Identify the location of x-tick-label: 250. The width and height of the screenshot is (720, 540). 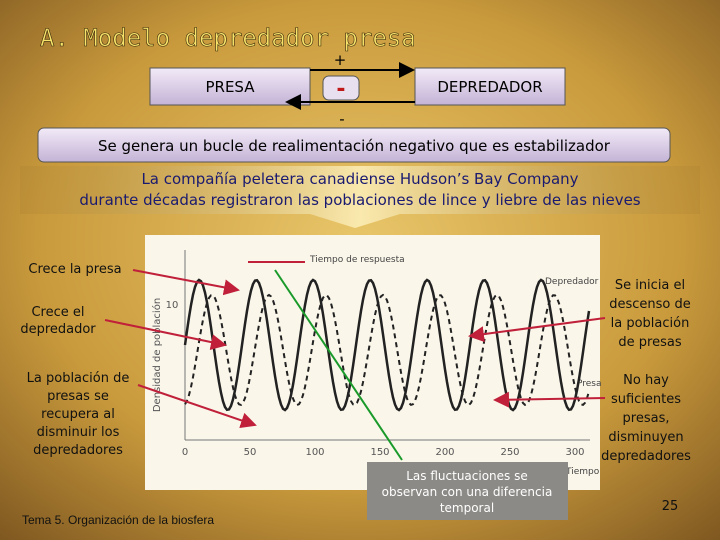
(509, 452).